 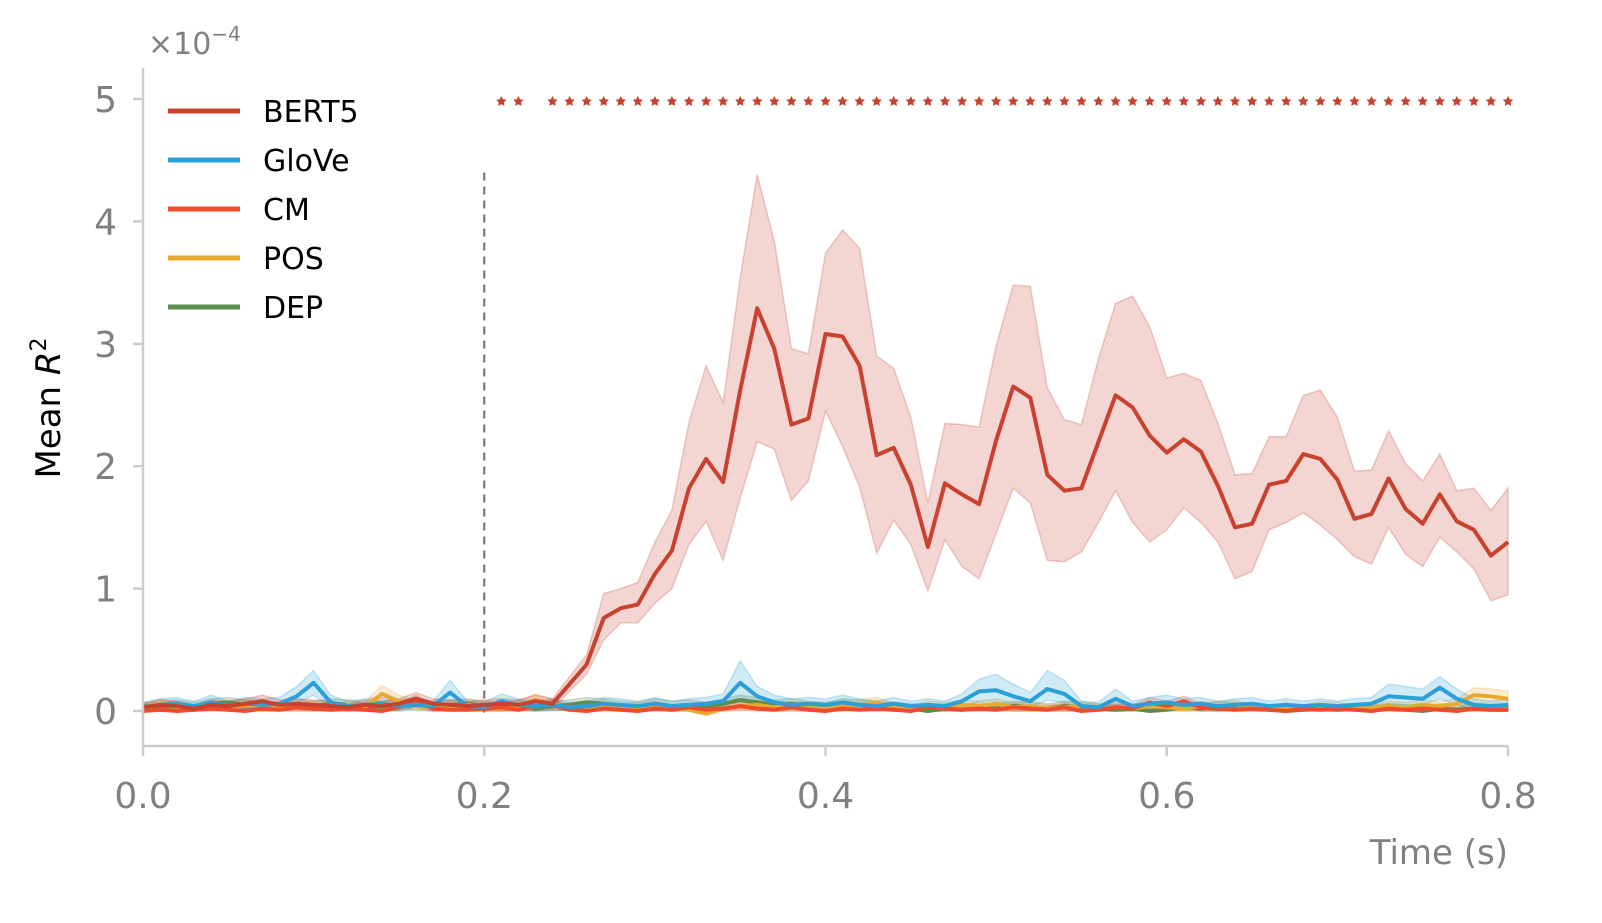 What do you see at coordinates (825, 796) in the screenshot?
I see `x-tick-label: 0.4` at bounding box center [825, 796].